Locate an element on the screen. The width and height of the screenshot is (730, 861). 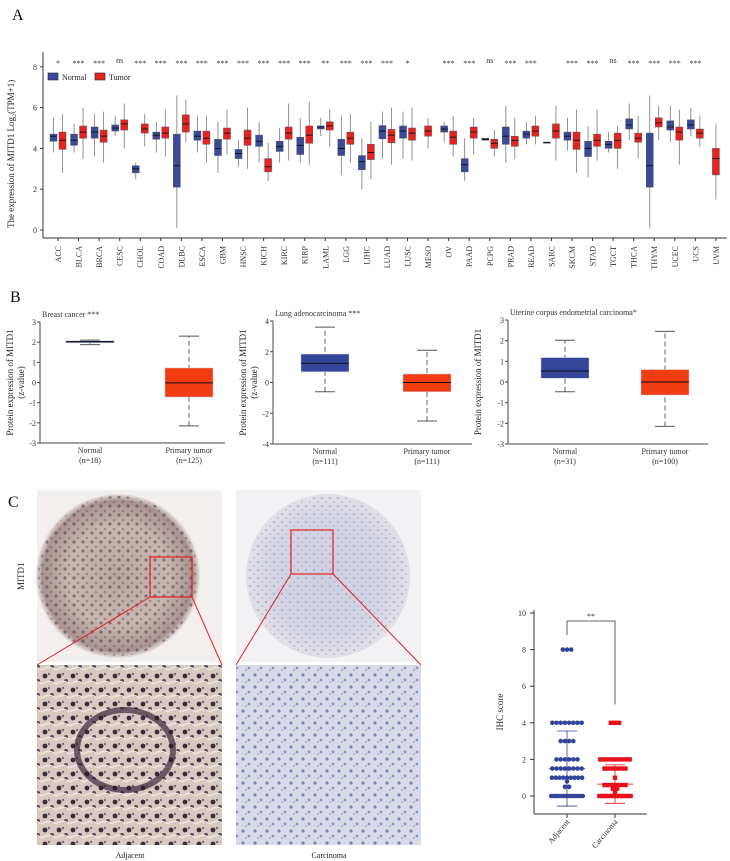
y-tick-label: 4 is located at coordinates (267, 321).